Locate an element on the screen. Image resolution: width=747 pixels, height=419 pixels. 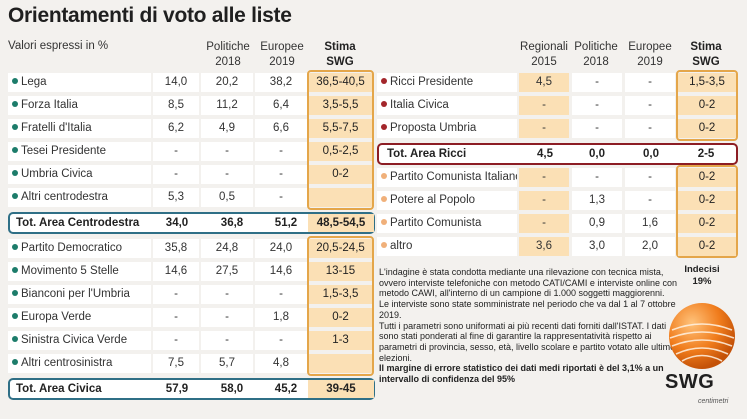
value-politiche: 1,3 is located at coordinates (597, 200).